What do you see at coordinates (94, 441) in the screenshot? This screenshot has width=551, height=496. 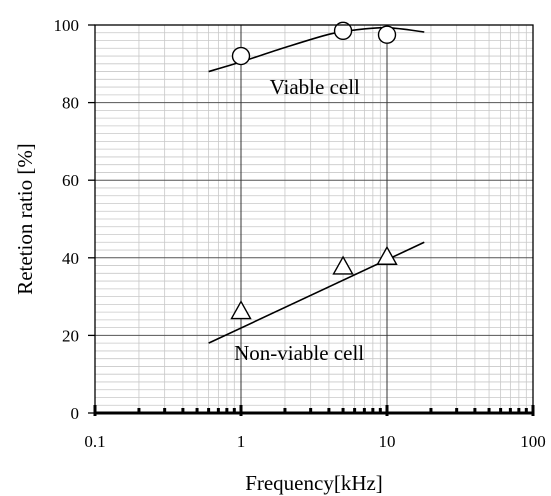 I see `x-tick-label: 0.1` at bounding box center [94, 441].